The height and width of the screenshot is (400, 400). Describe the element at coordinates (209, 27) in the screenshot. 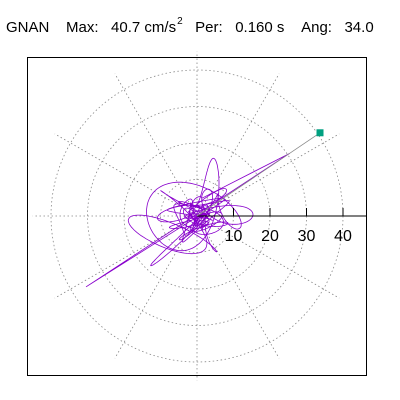

I see `per-label: Per:` at that location.